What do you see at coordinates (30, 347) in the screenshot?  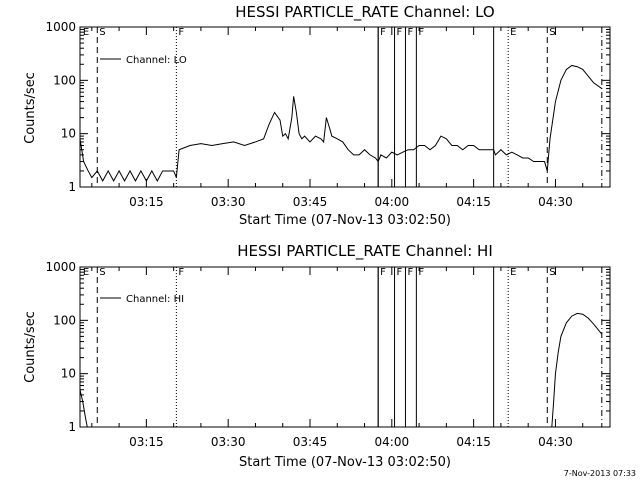 I see `y-axis-label-hi: Counts/sec` at bounding box center [30, 347].